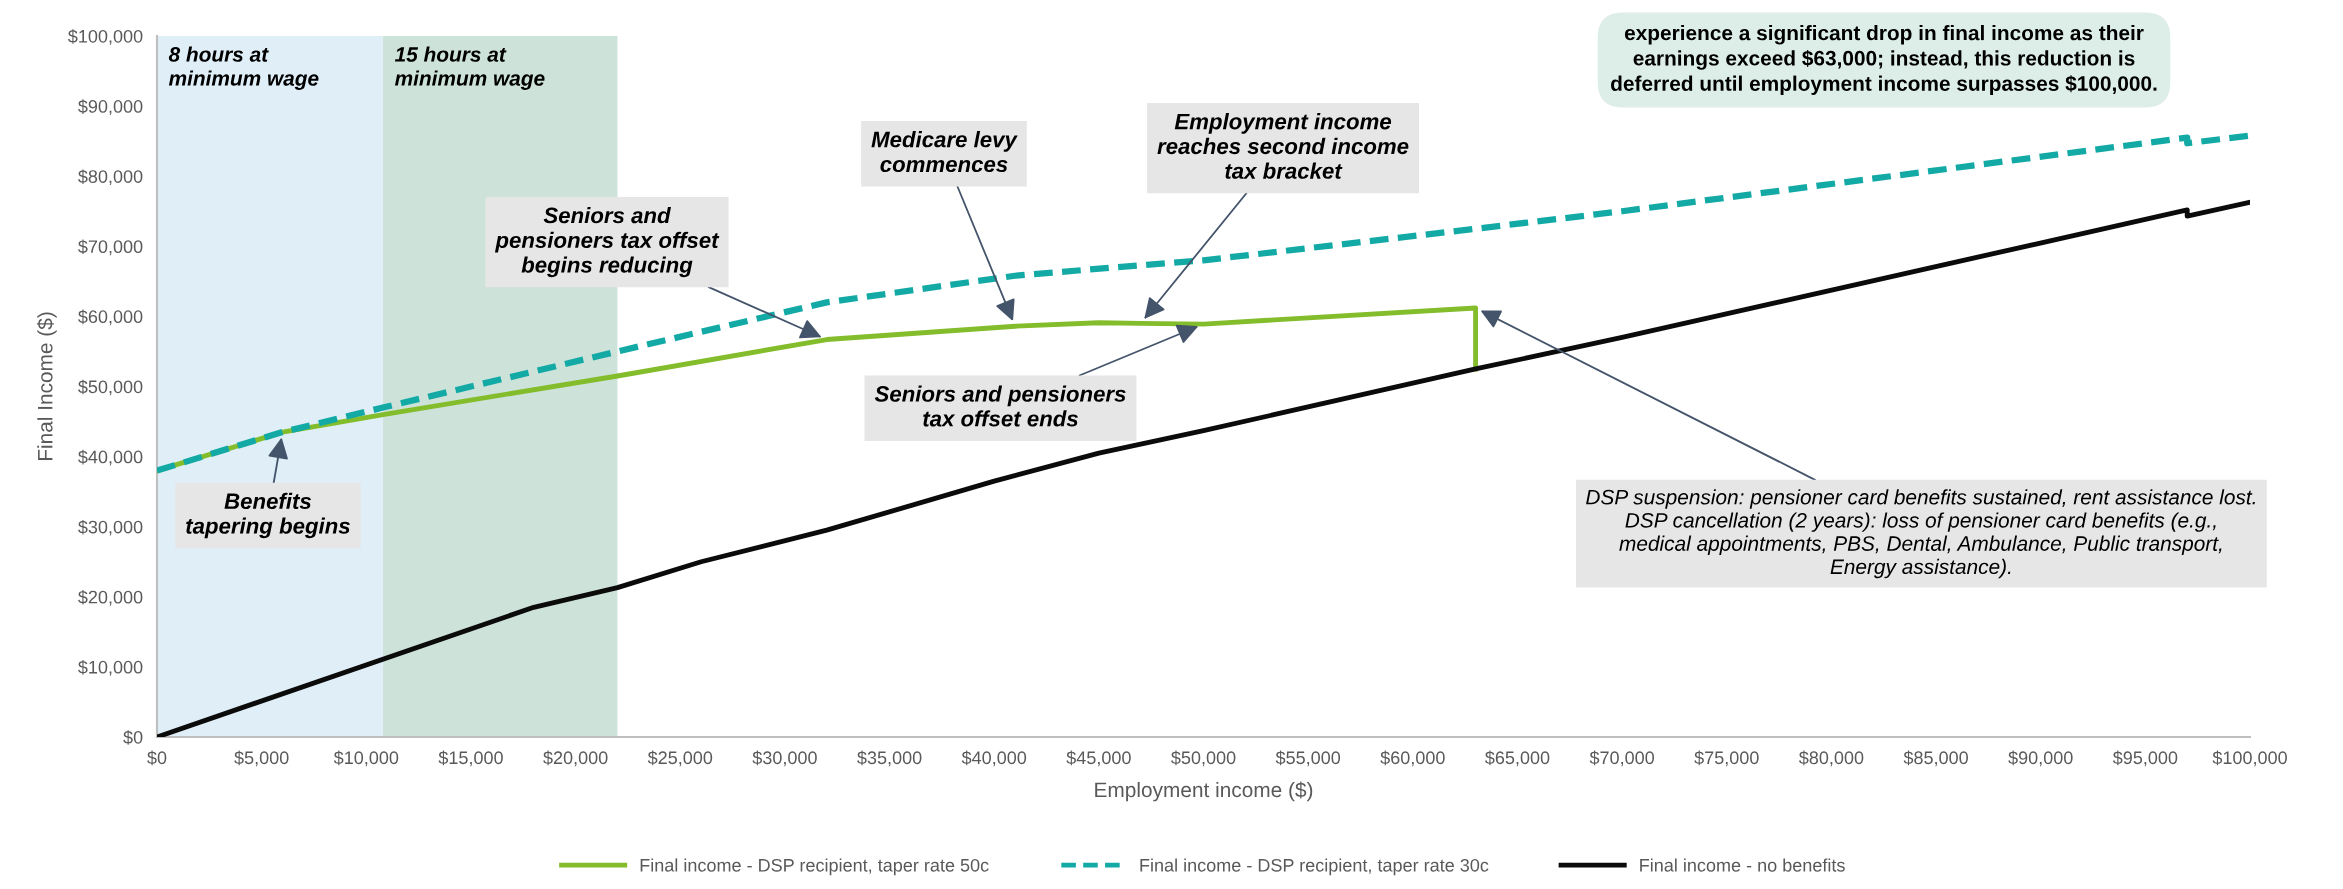  I want to click on line-series, so click(818, 389).